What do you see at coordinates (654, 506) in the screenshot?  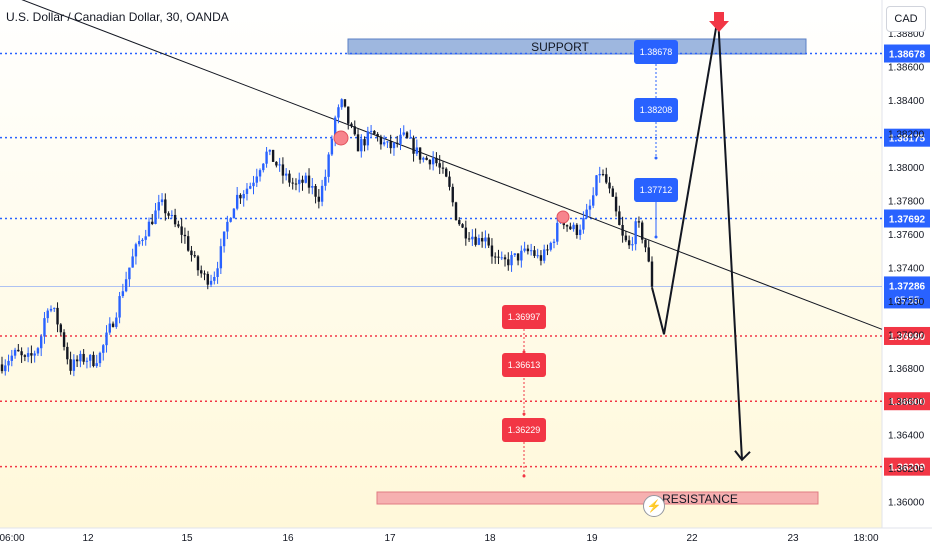 I see `lightning-icon: ⚡` at bounding box center [654, 506].